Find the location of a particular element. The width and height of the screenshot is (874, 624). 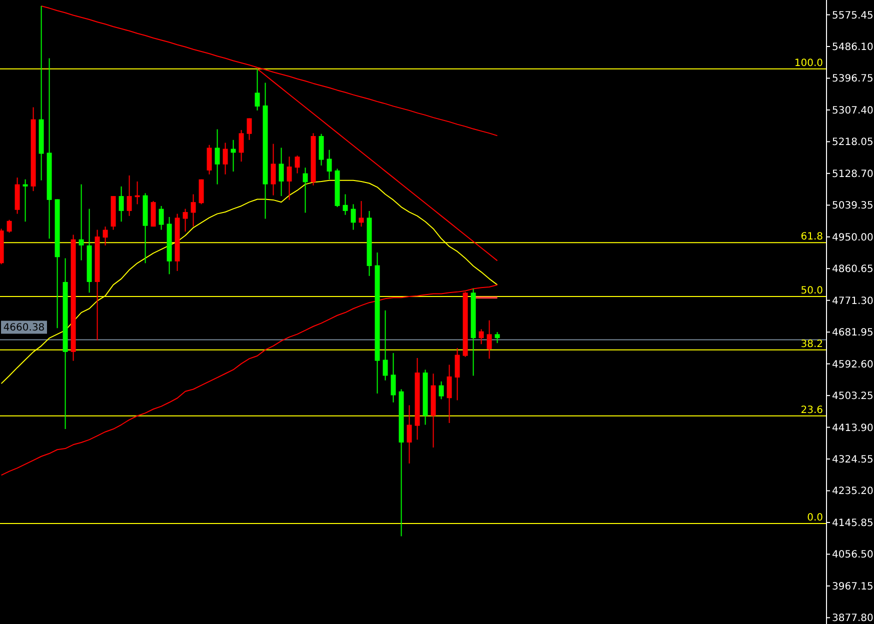

y-tick-label: 3967.15 is located at coordinates (853, 586).